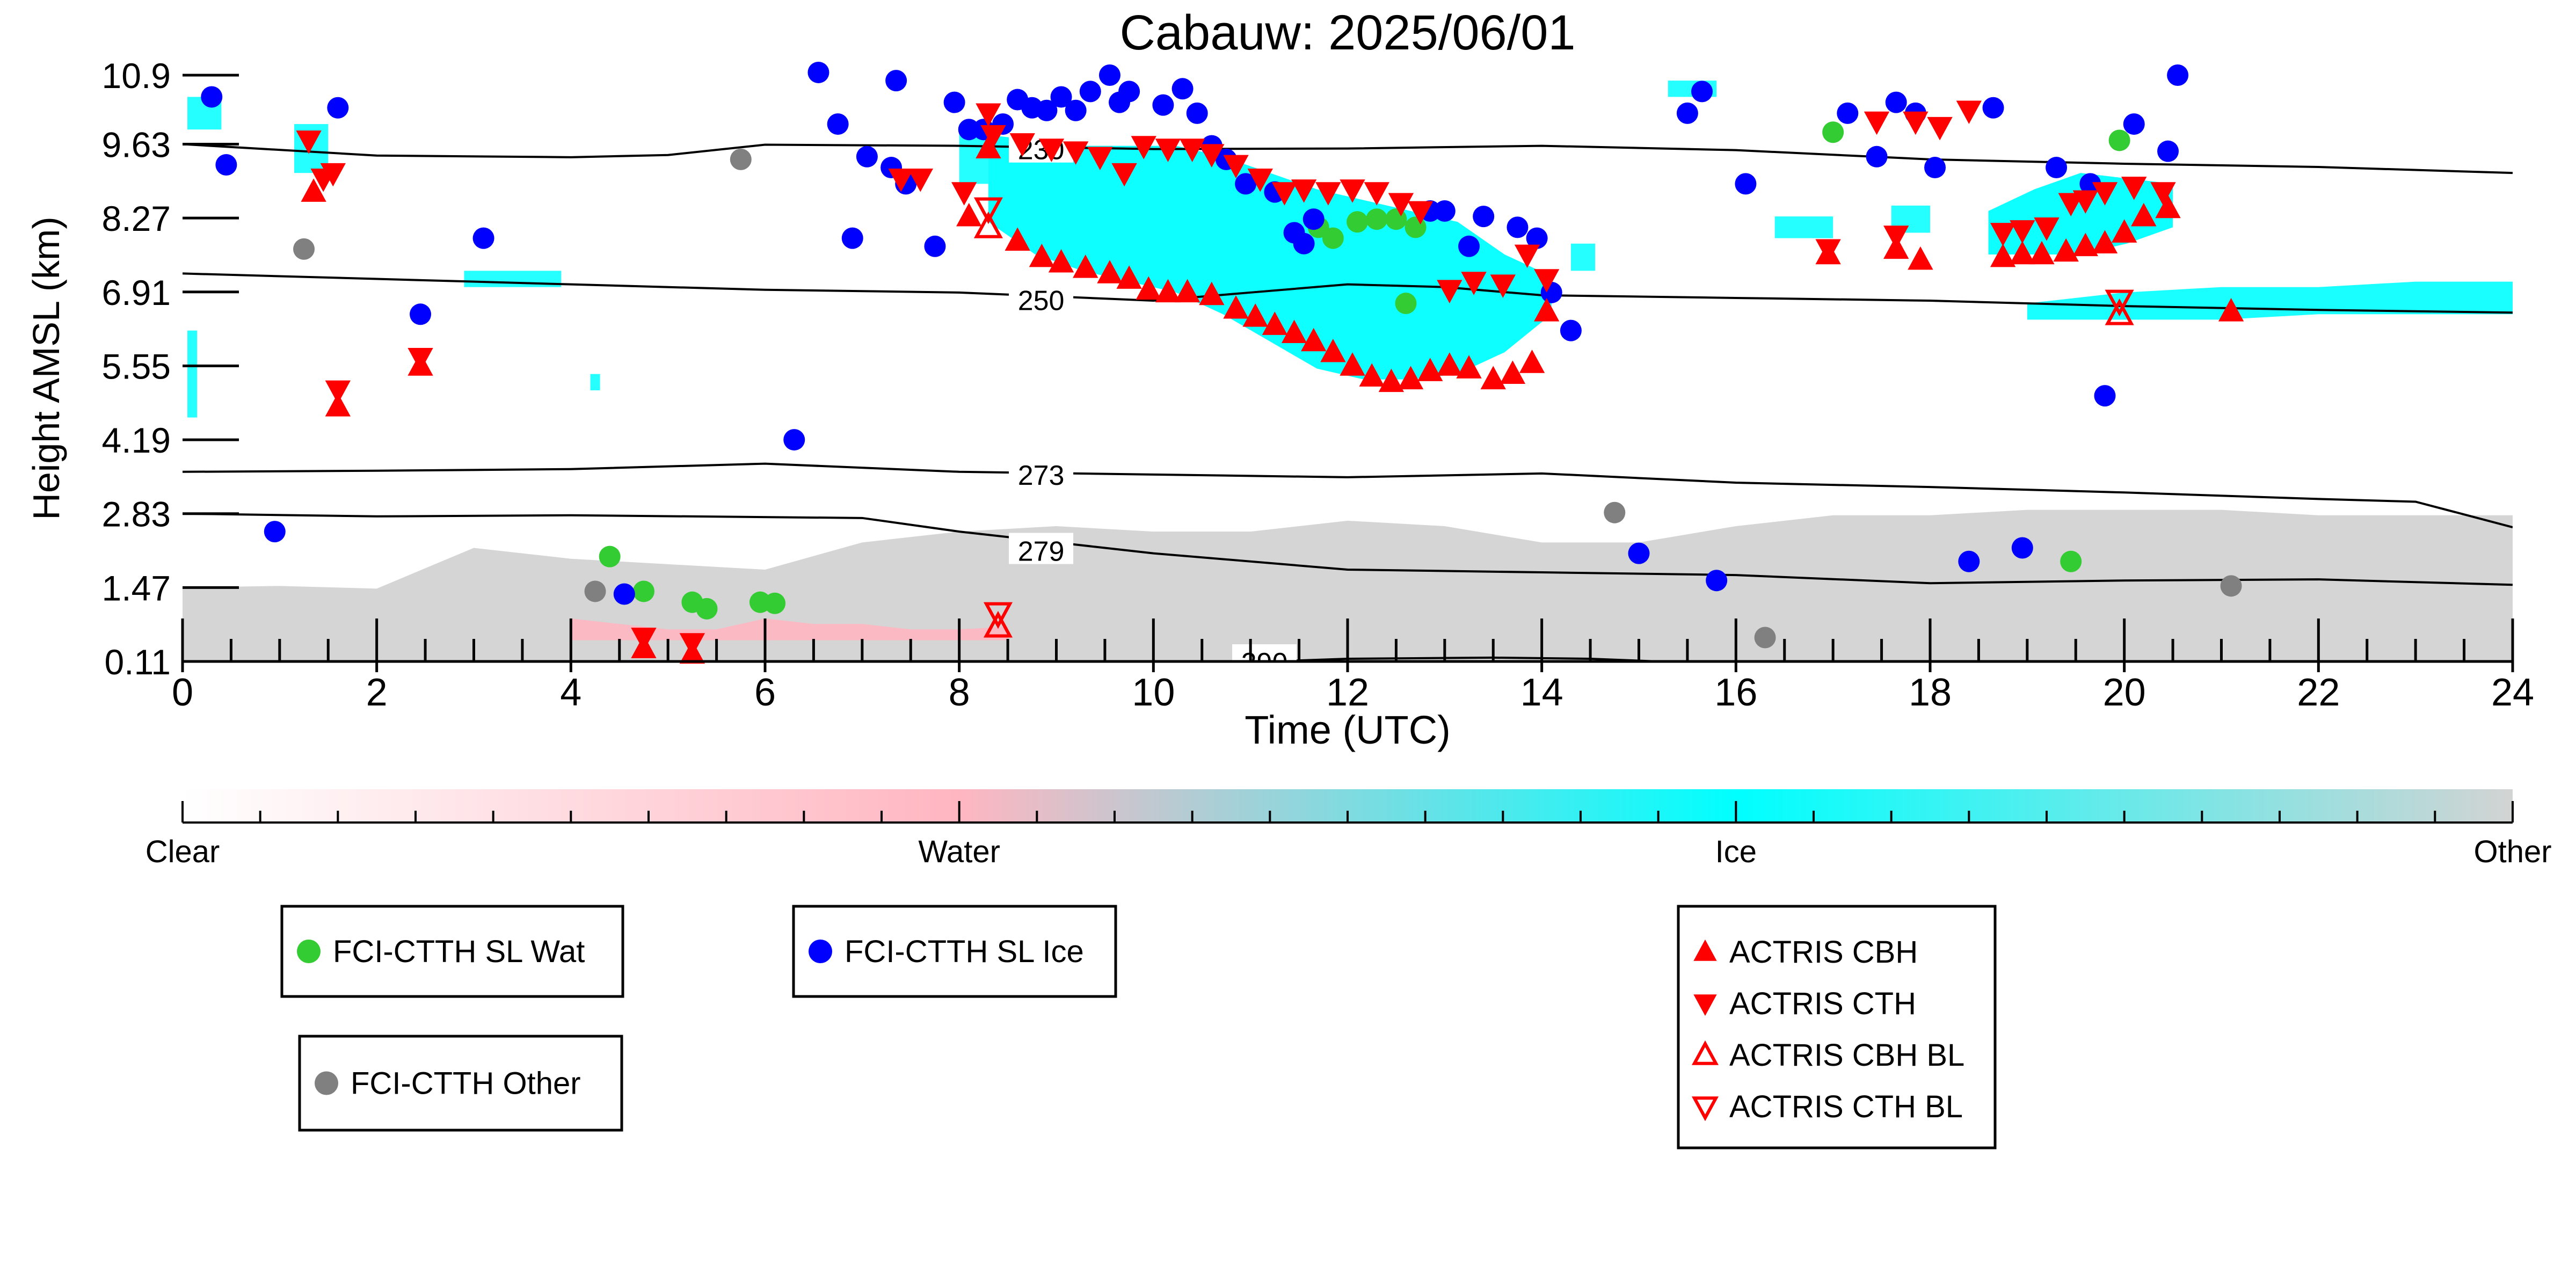 The width and height of the screenshot is (2576, 1288). I want to click on y-tick-label: 4.19, so click(136, 440).